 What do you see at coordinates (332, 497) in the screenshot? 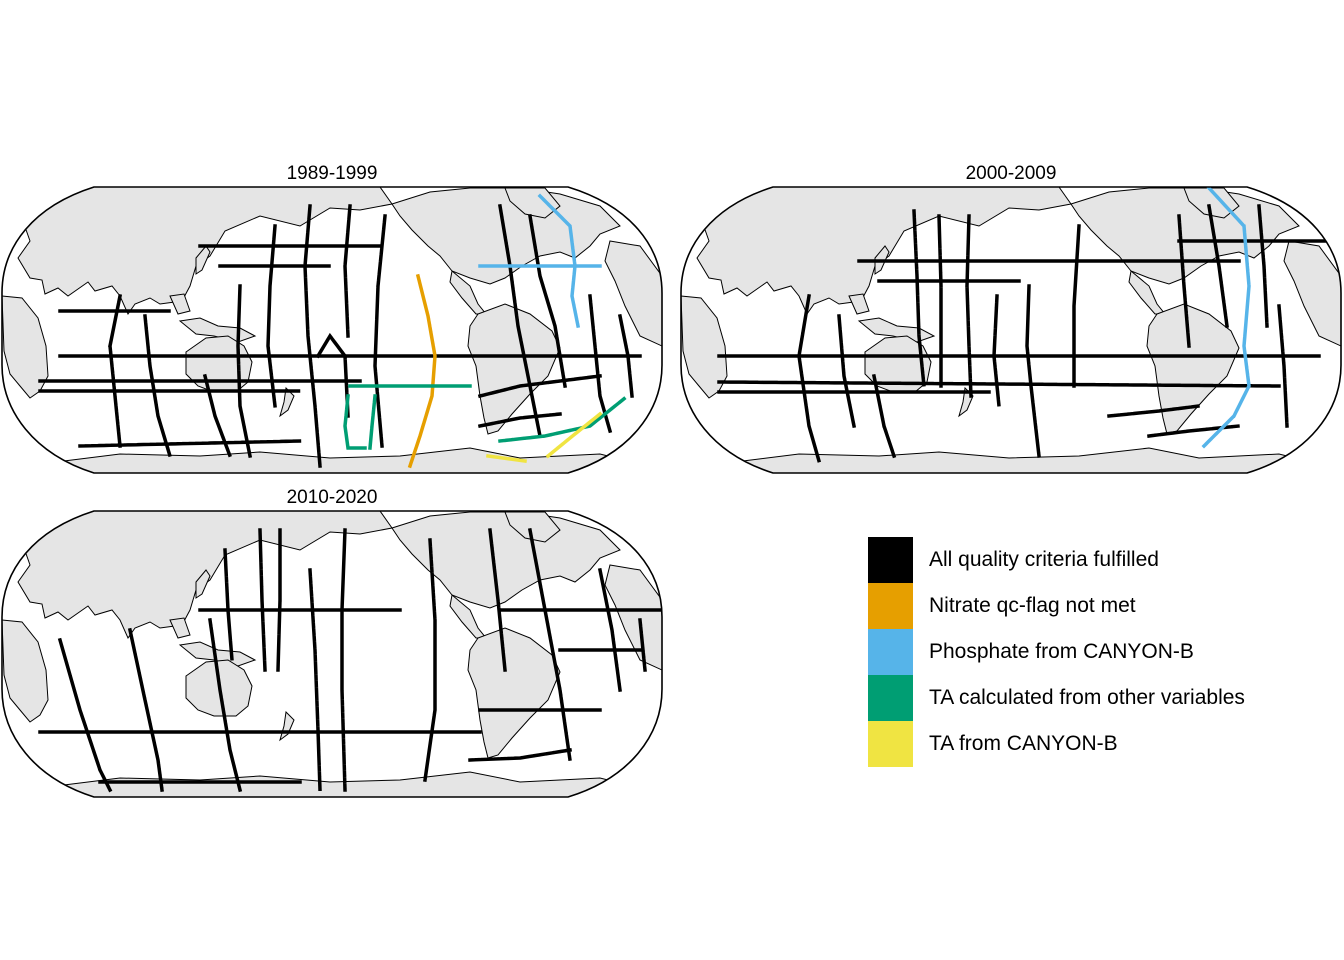
I see `panel-title: 2010-2020` at bounding box center [332, 497].